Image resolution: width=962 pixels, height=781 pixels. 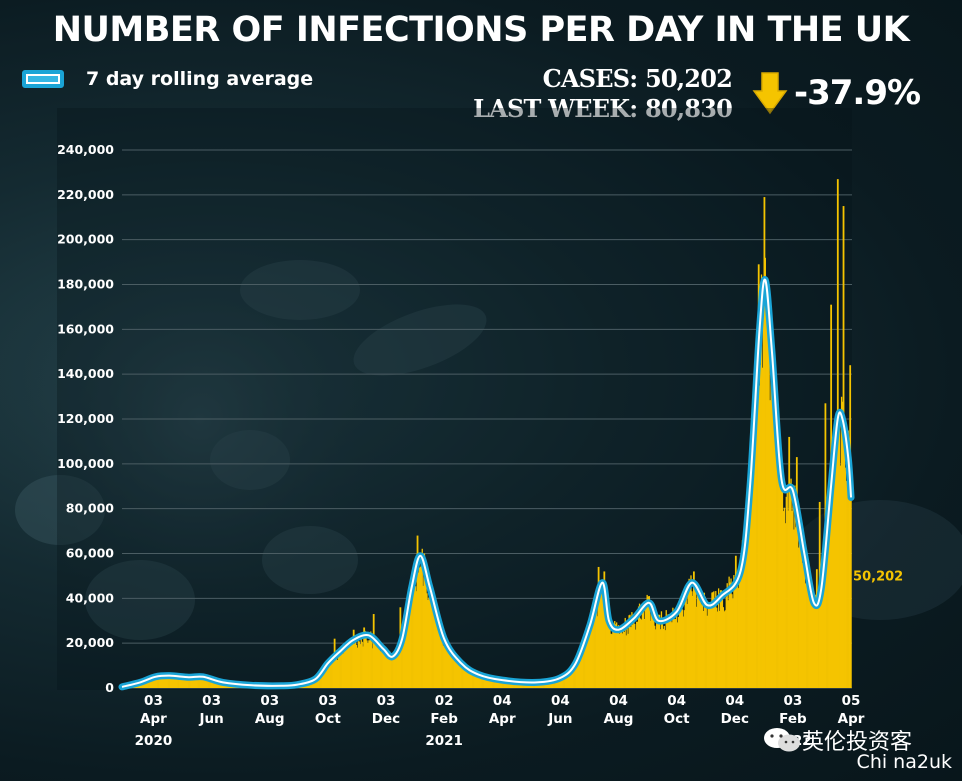 What do you see at coordinates (481, 30) in the screenshot?
I see `chart-title: NUMBER OF INFECTIONS PER DAY IN THE UK` at bounding box center [481, 30].